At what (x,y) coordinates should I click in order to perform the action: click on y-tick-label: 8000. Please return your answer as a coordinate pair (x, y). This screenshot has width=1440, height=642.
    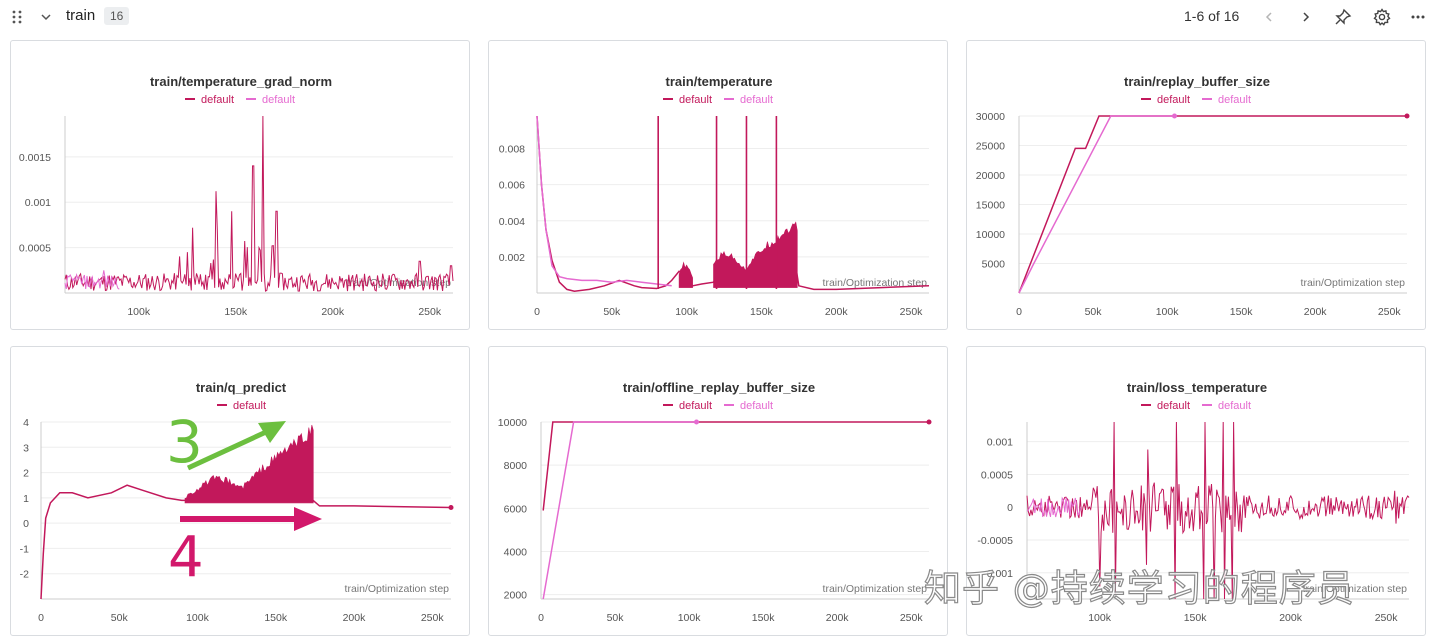
    Looking at the image, I should click on (516, 466).